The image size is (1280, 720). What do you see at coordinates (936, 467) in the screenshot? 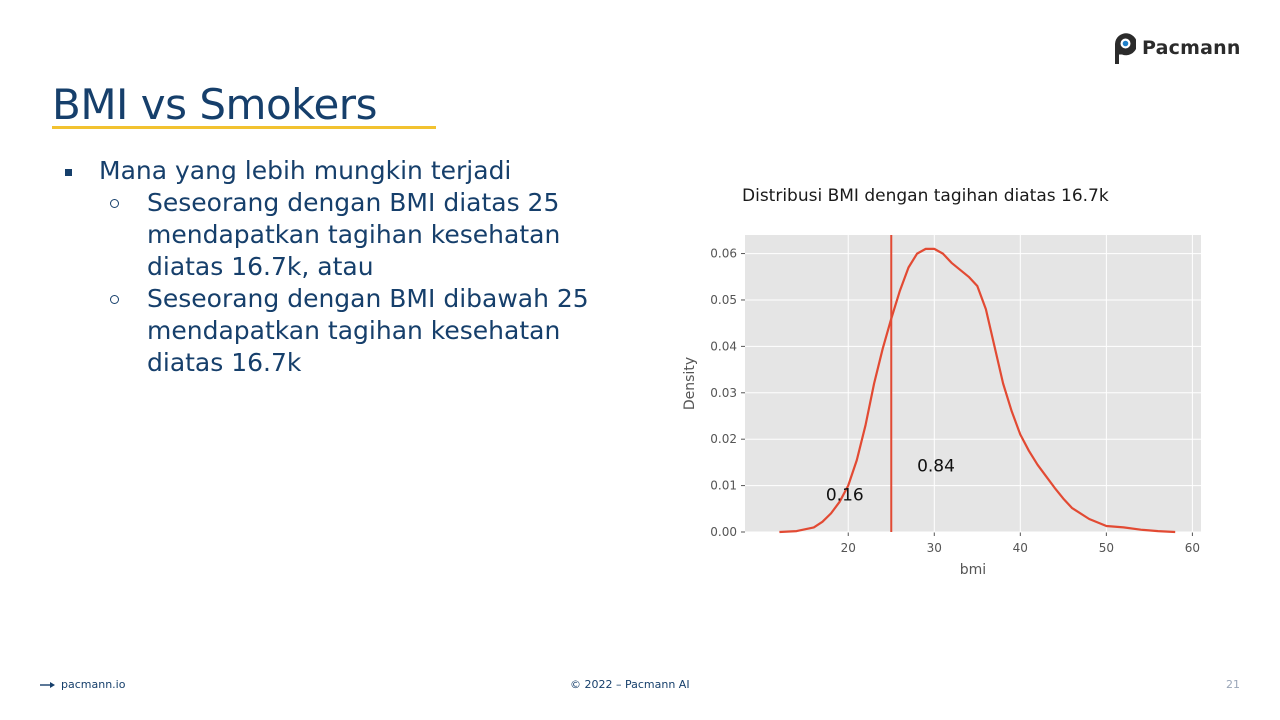
I see `probability-annotation: 0.84` at bounding box center [936, 467].